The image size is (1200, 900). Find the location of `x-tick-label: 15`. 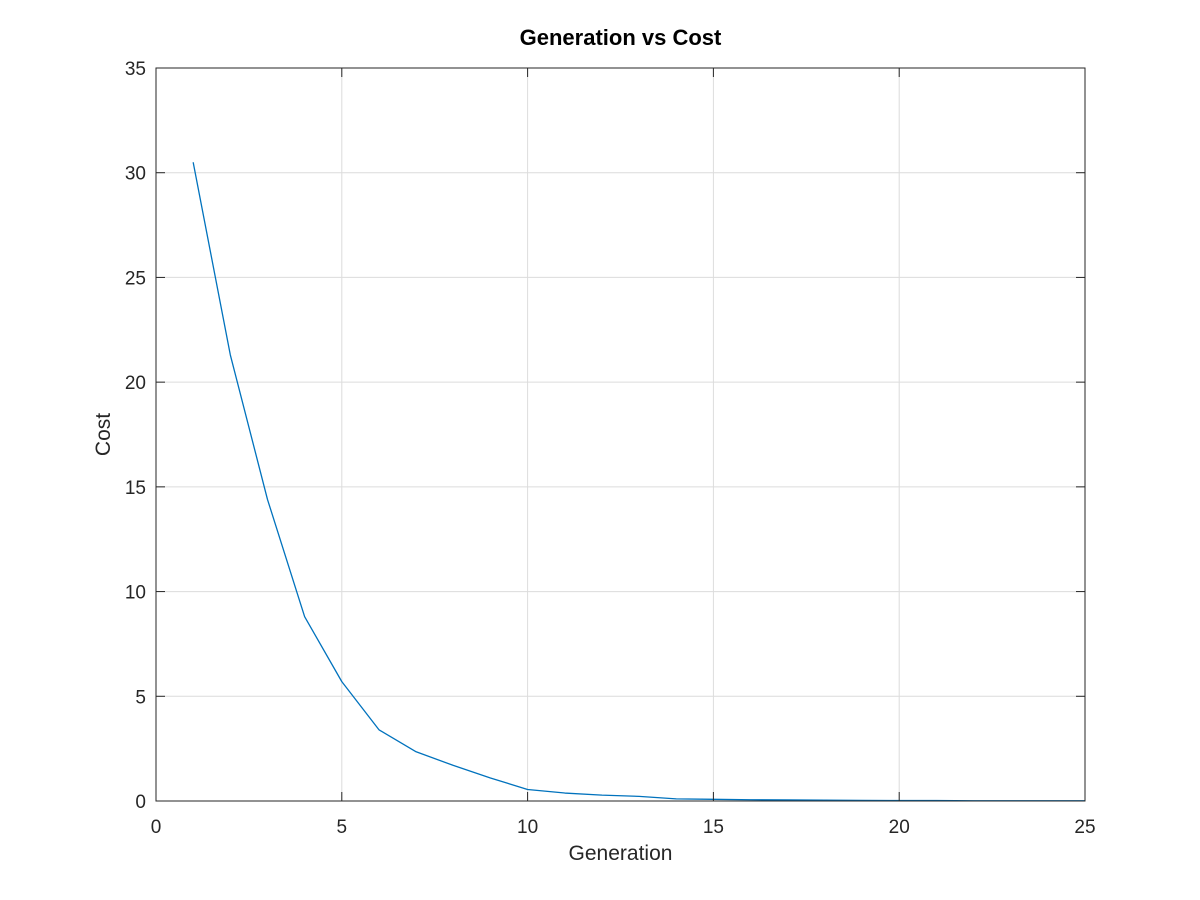

x-tick-label: 15 is located at coordinates (713, 827).